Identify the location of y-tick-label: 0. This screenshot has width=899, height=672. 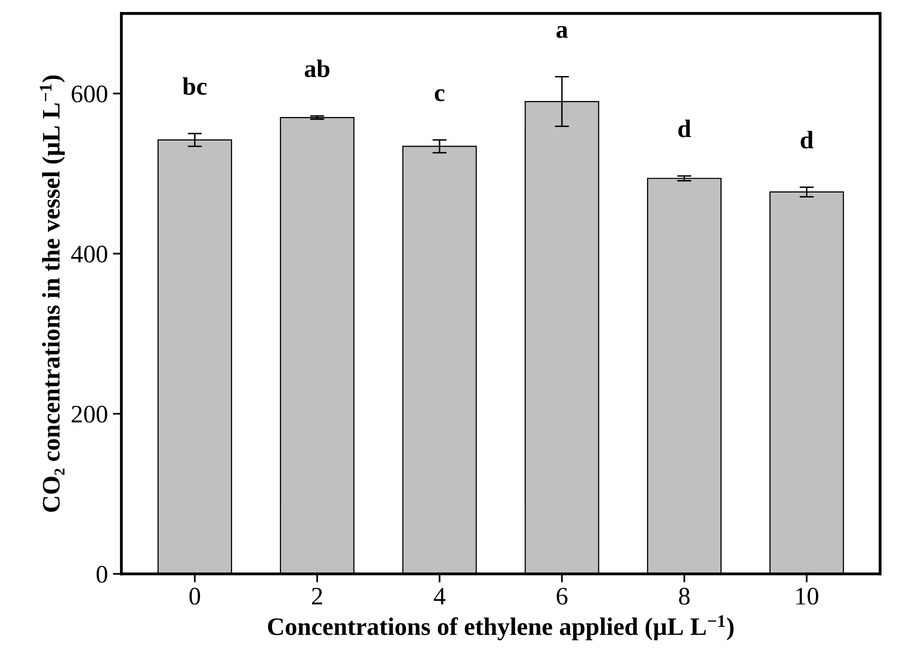
(102, 574).